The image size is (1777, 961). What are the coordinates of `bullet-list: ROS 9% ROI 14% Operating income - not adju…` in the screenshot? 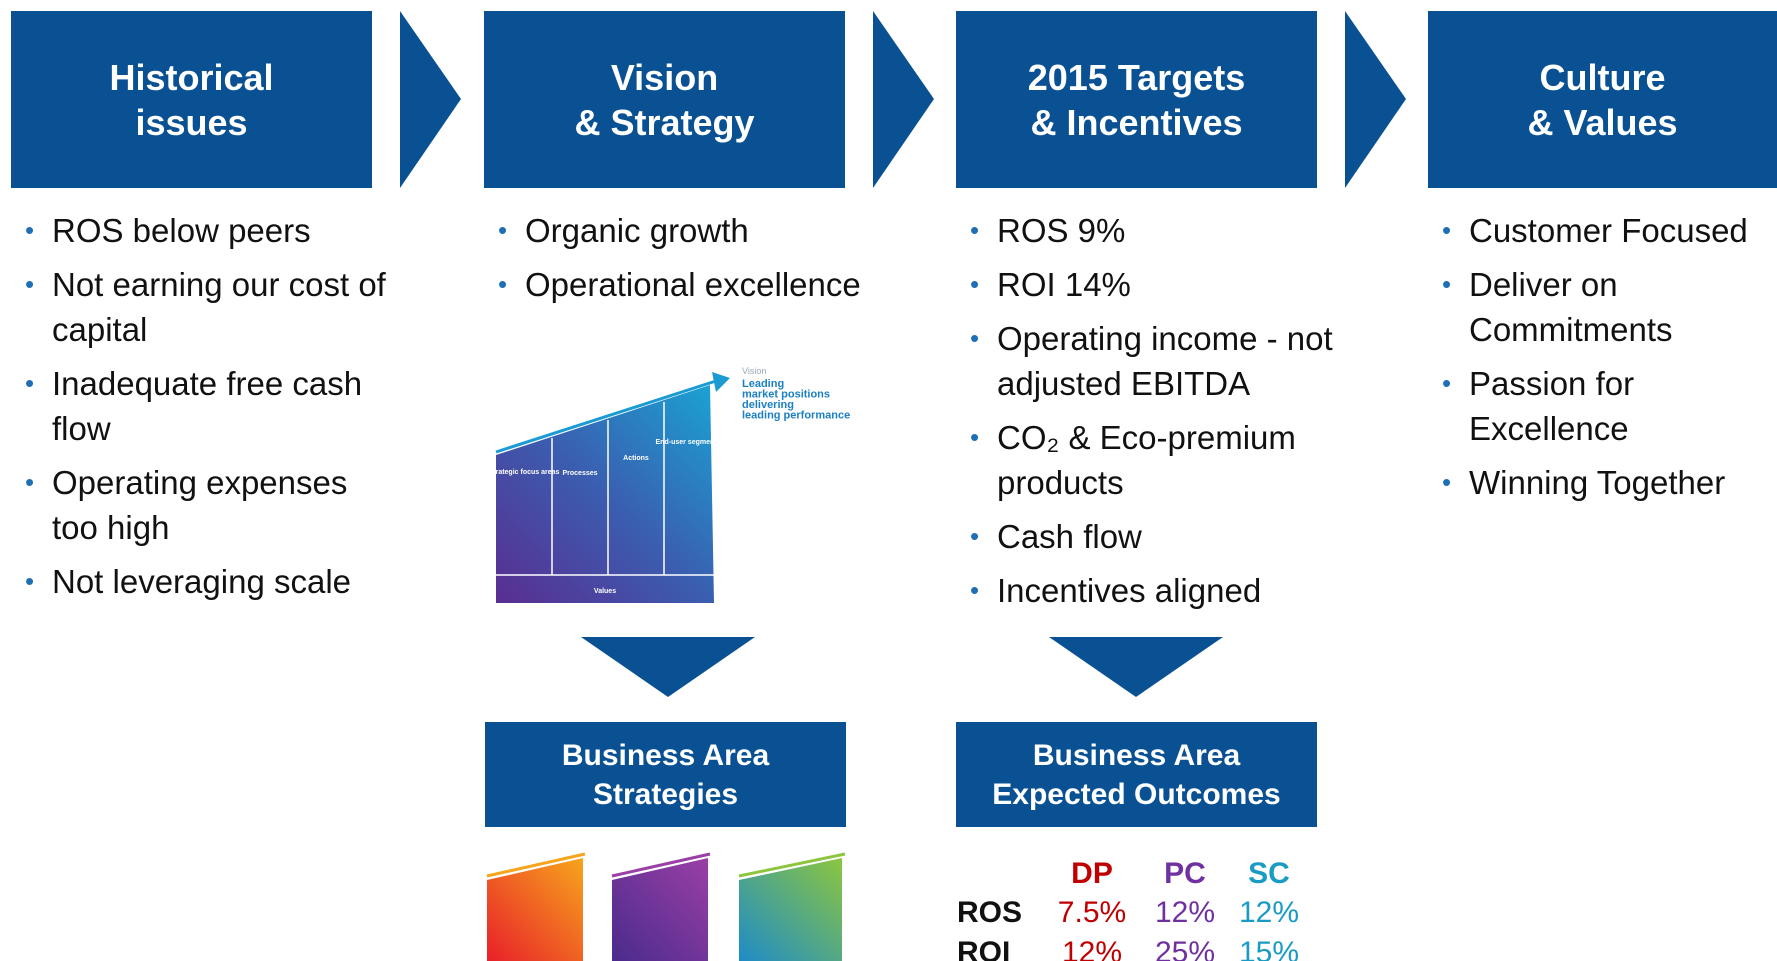 It's located at (1155, 415).